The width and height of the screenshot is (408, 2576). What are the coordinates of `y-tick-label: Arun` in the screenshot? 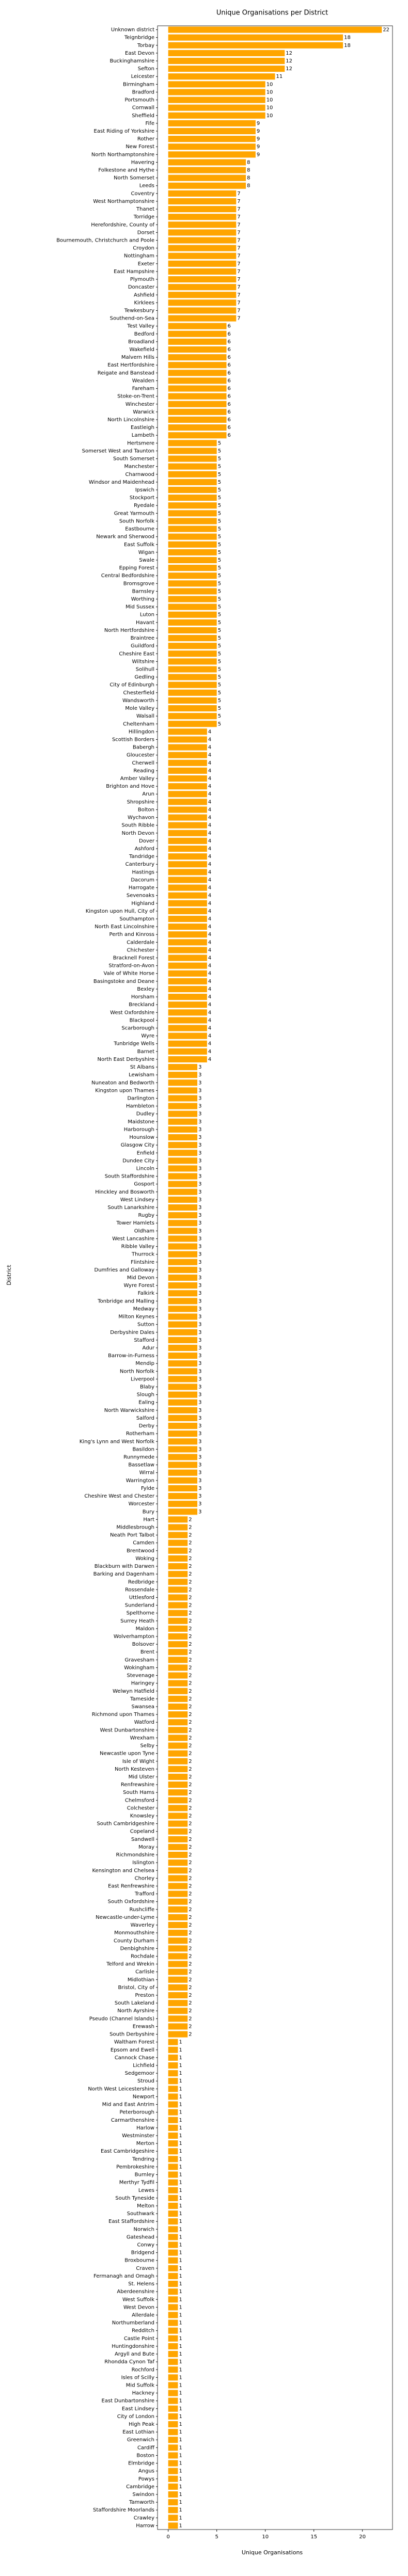 It's located at (148, 794).